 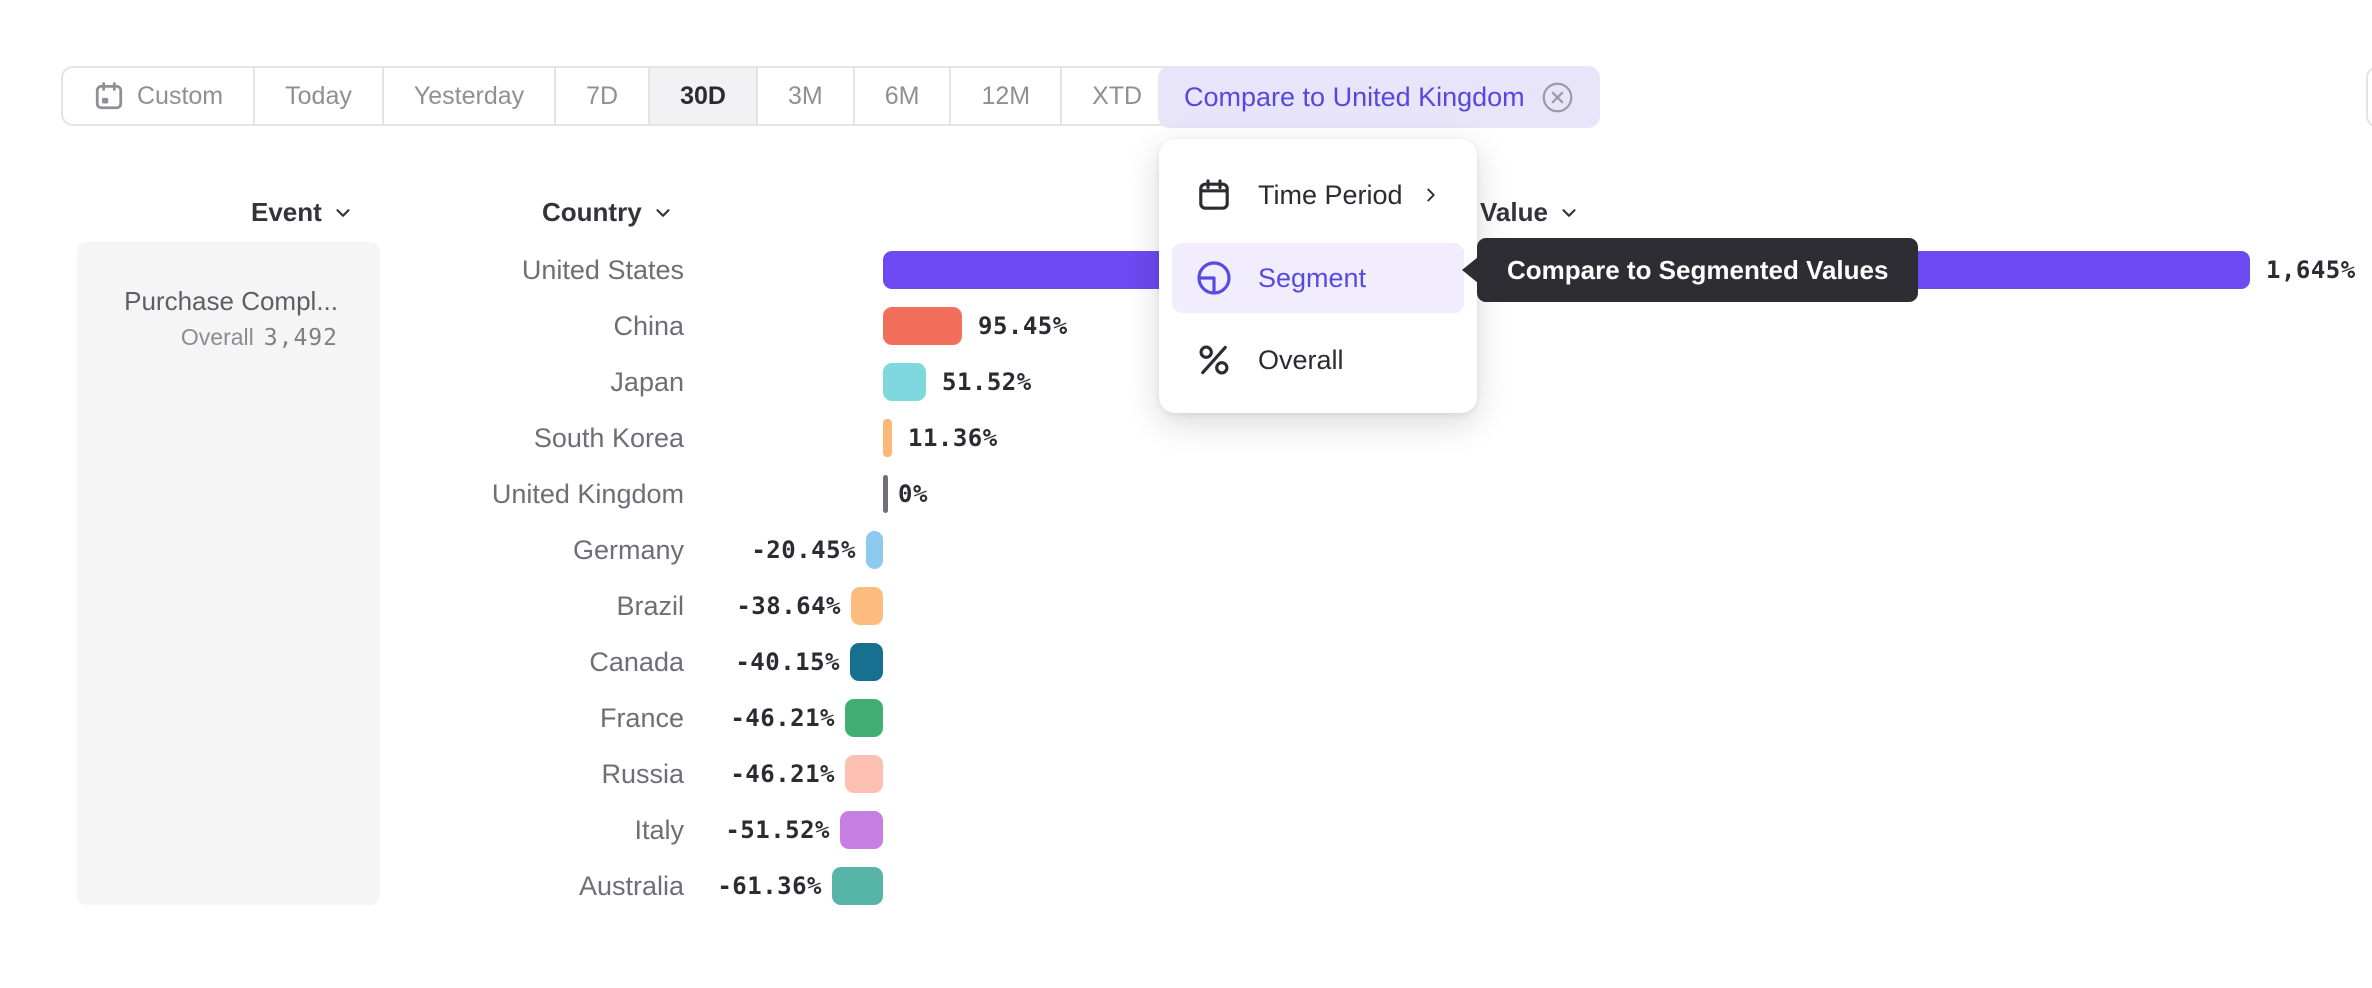 I want to click on date-range-30d: 30D, so click(x=704, y=96).